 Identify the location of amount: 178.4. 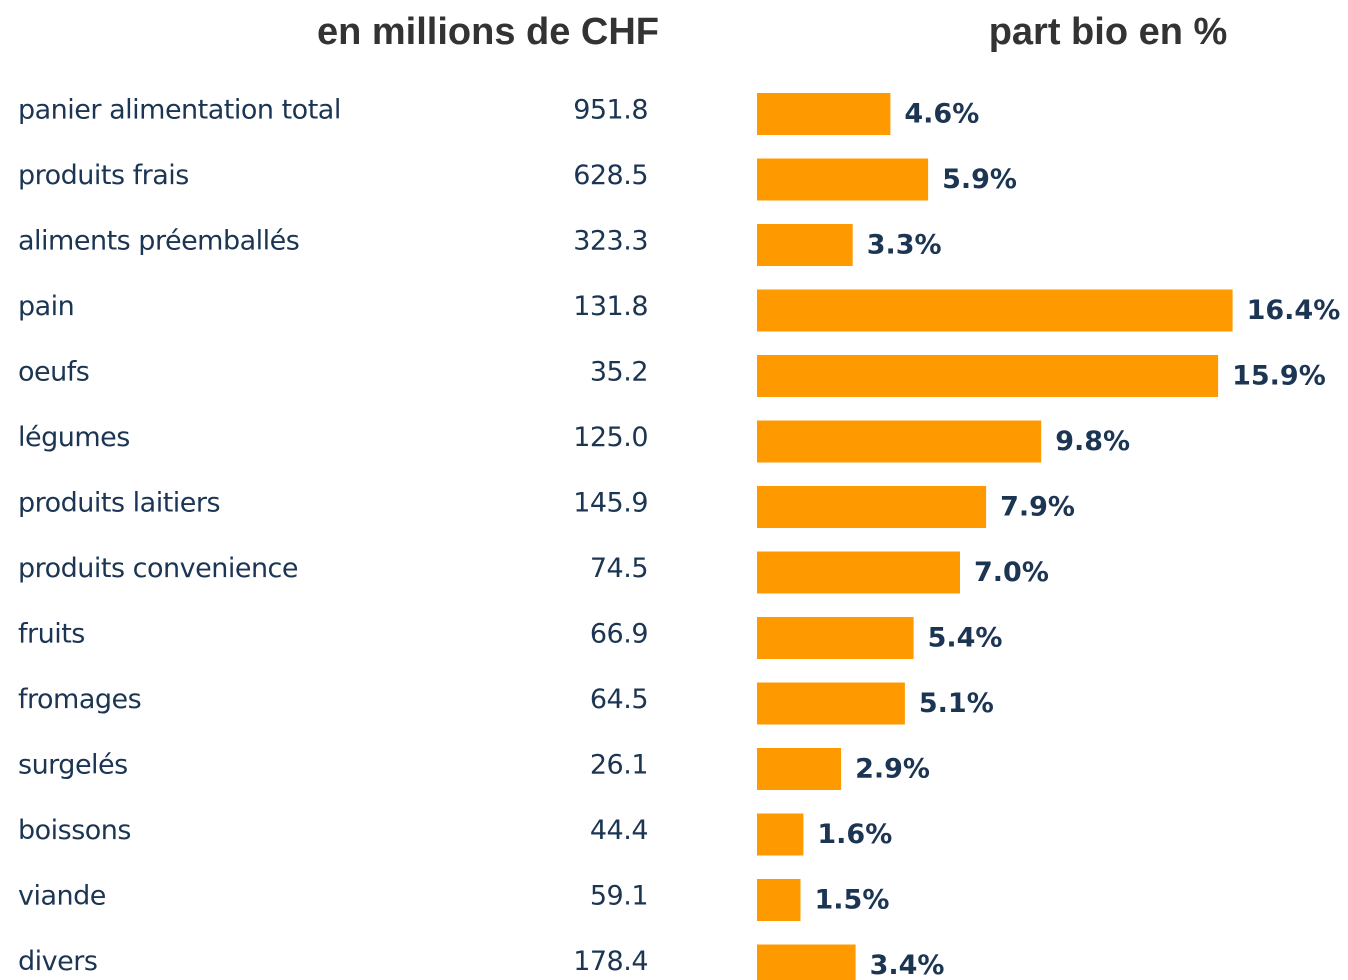
(610, 961).